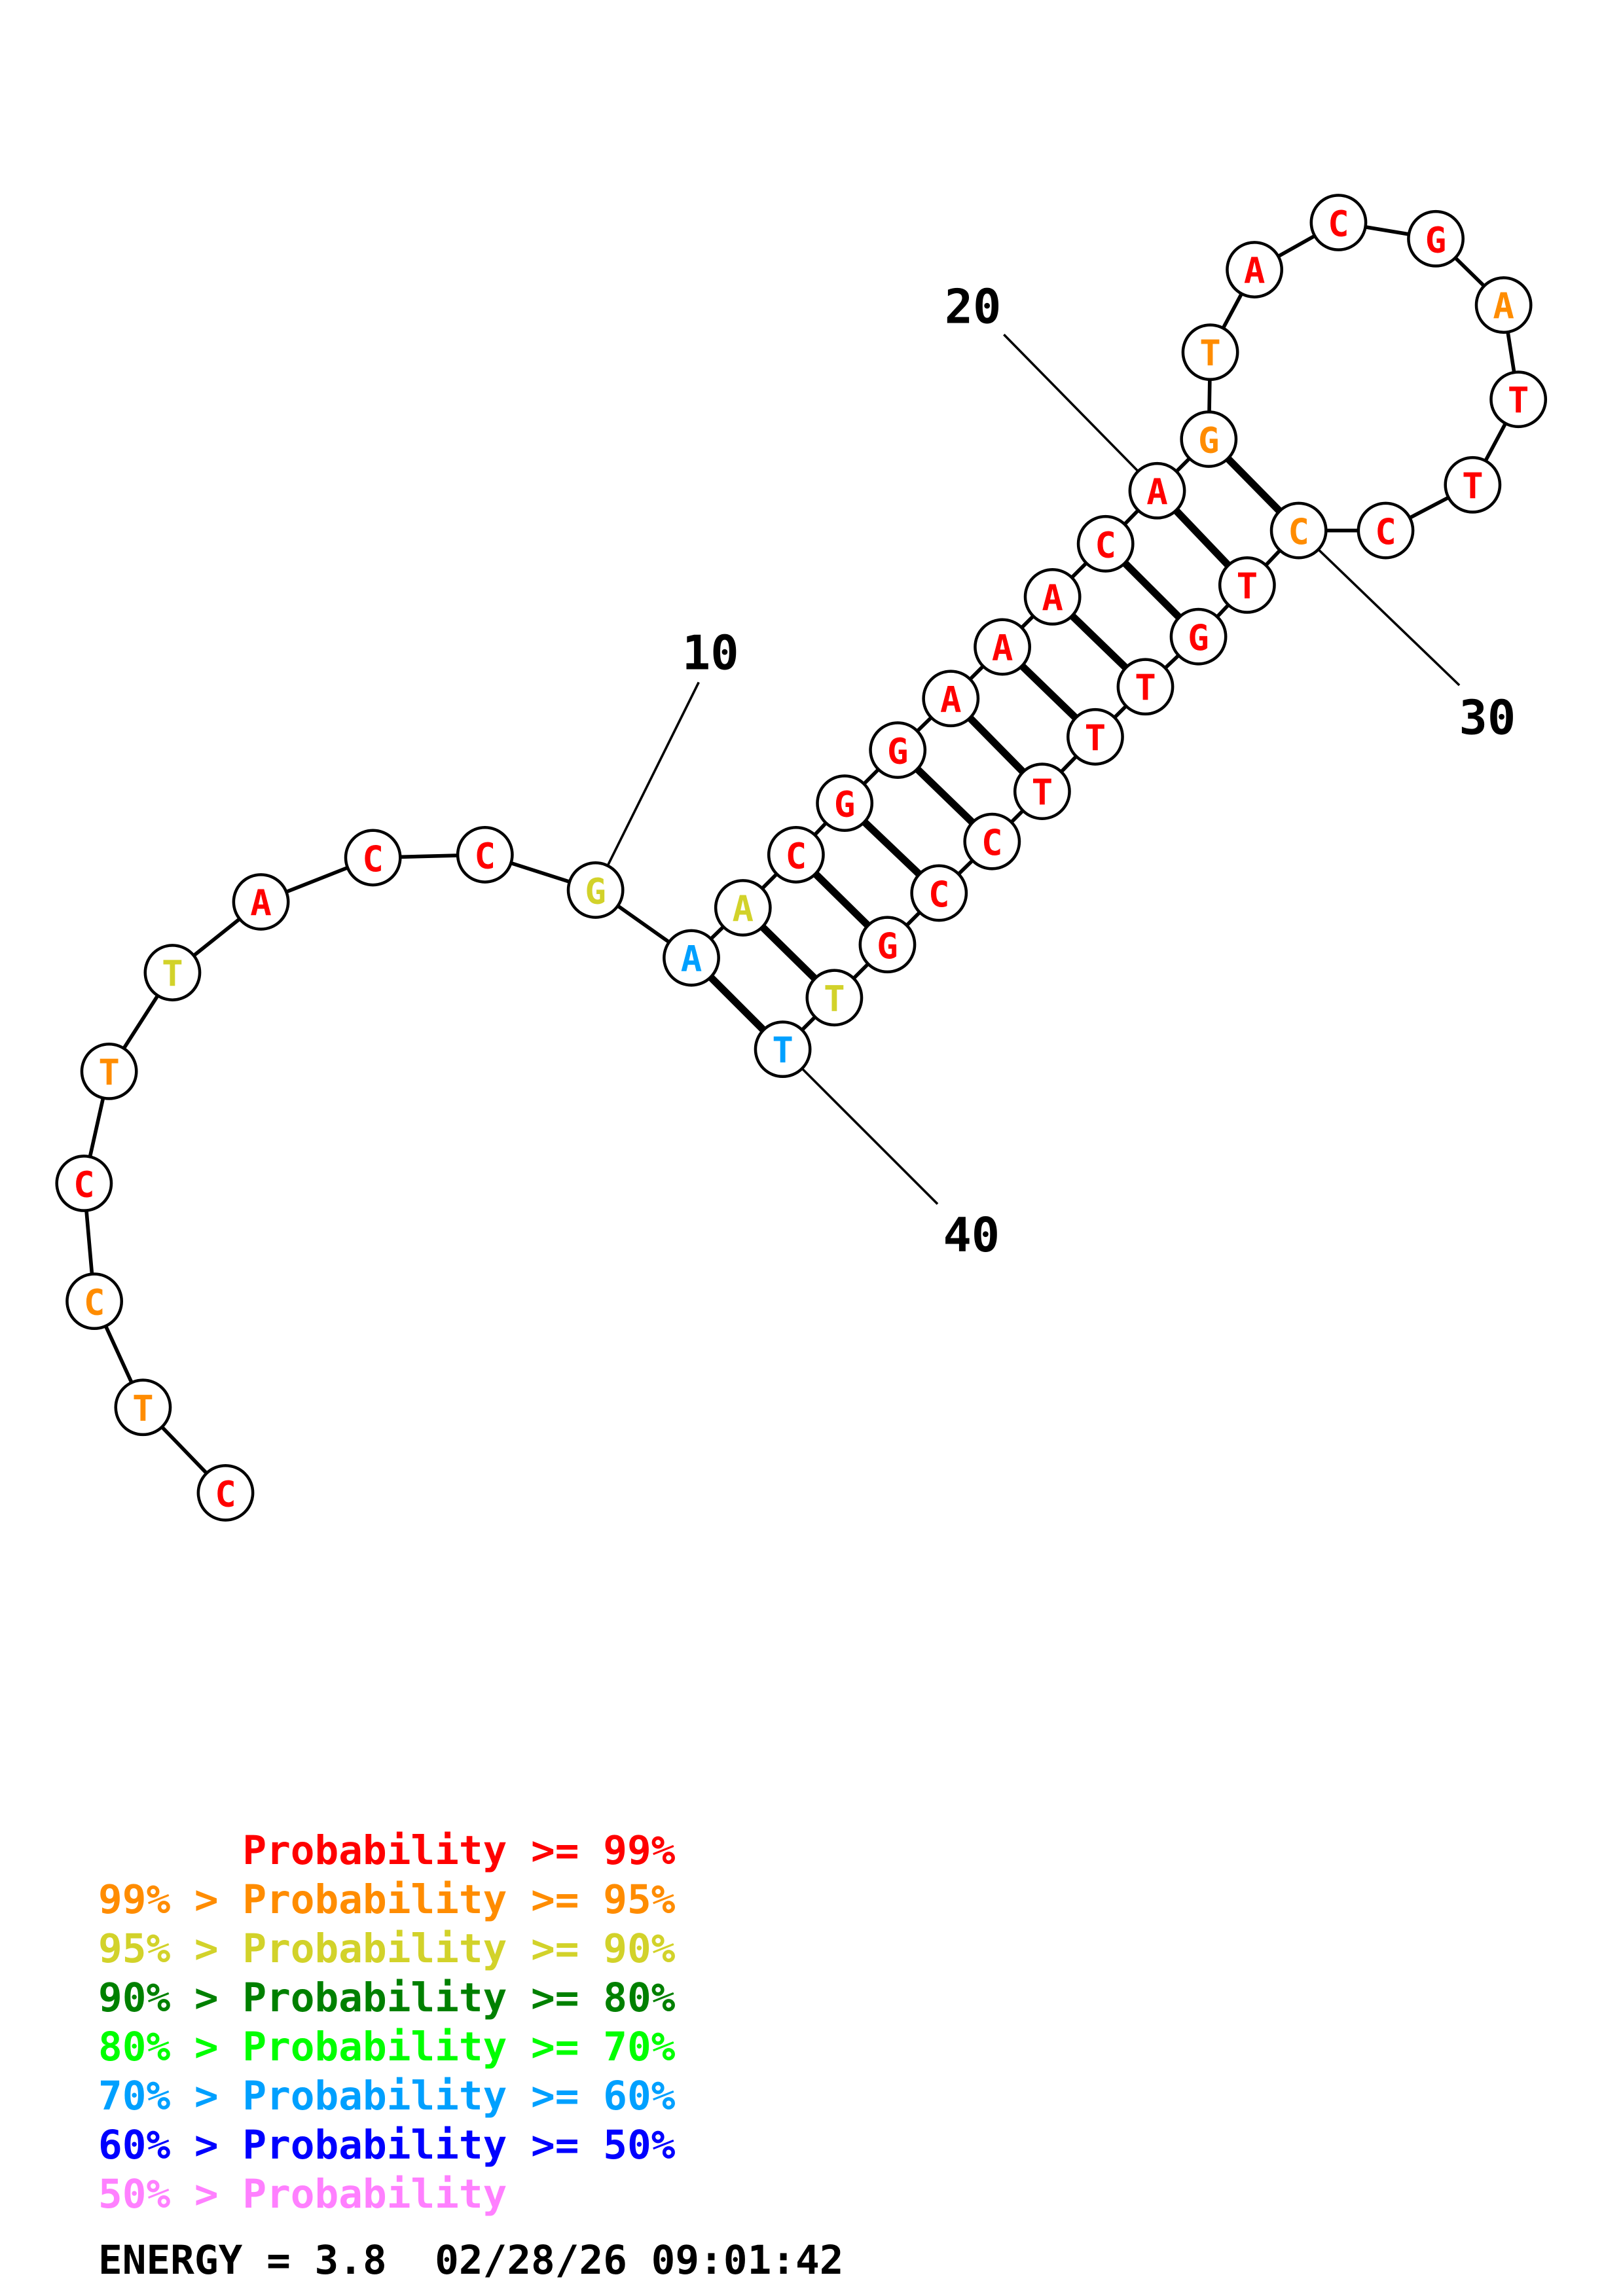  Describe the element at coordinates (386, 1948) in the screenshot. I see `legend-row: 95% > Probability >= 90%` at that location.